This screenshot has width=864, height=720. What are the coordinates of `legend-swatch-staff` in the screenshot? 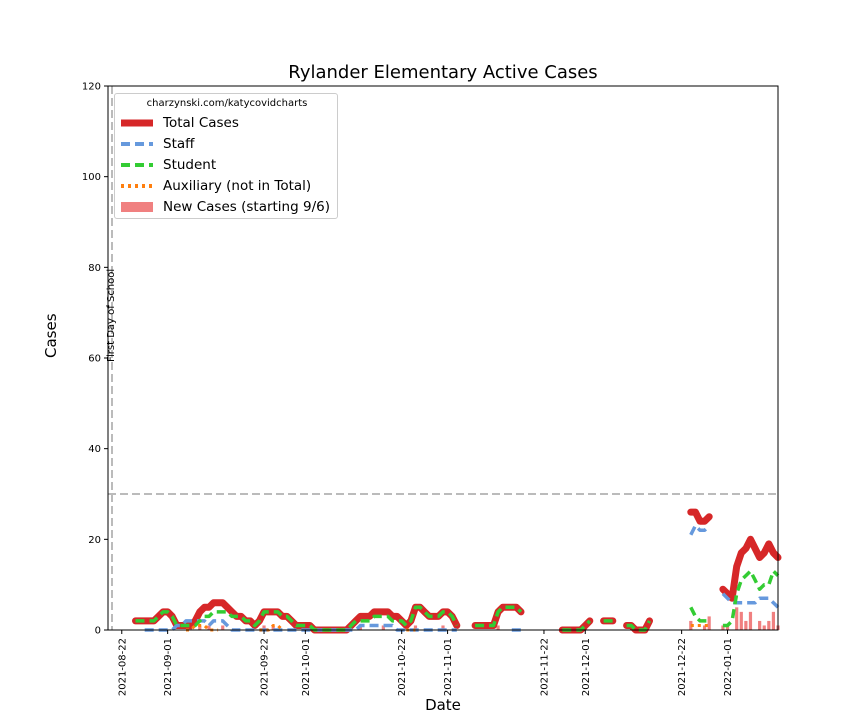 It's located at (137, 144).